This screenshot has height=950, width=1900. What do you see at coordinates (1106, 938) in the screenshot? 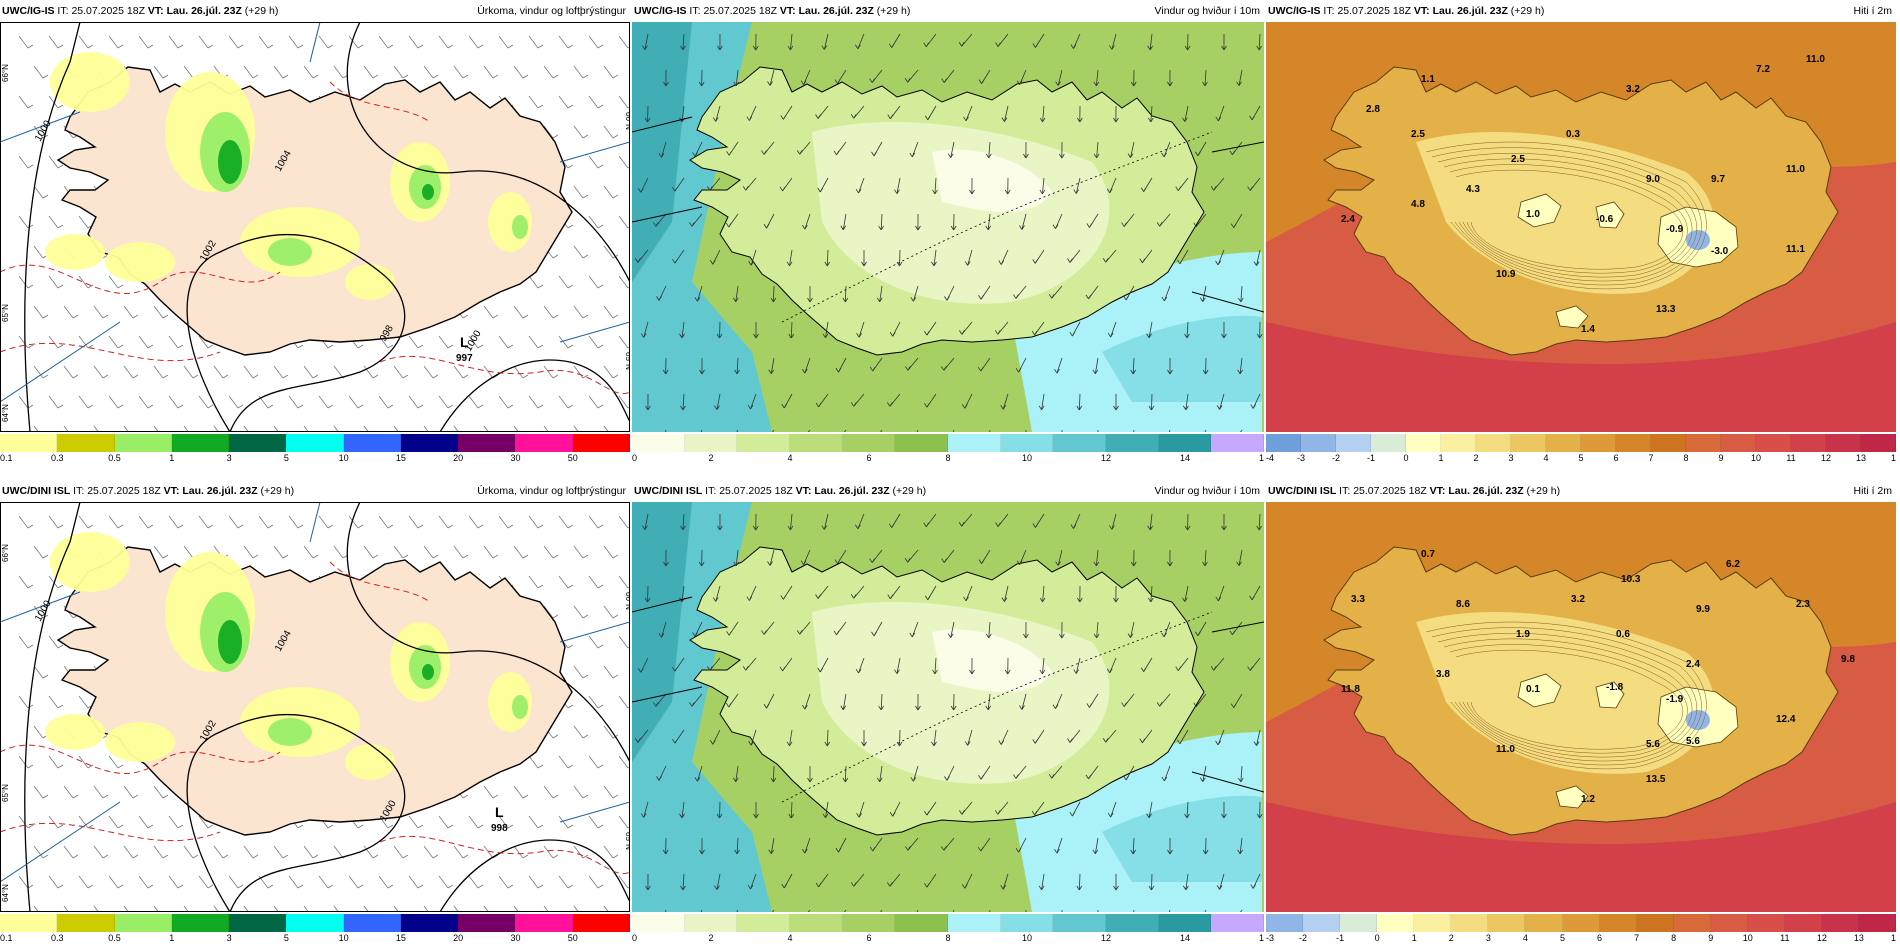
I see `colorbar-tick-label: 12` at bounding box center [1106, 938].